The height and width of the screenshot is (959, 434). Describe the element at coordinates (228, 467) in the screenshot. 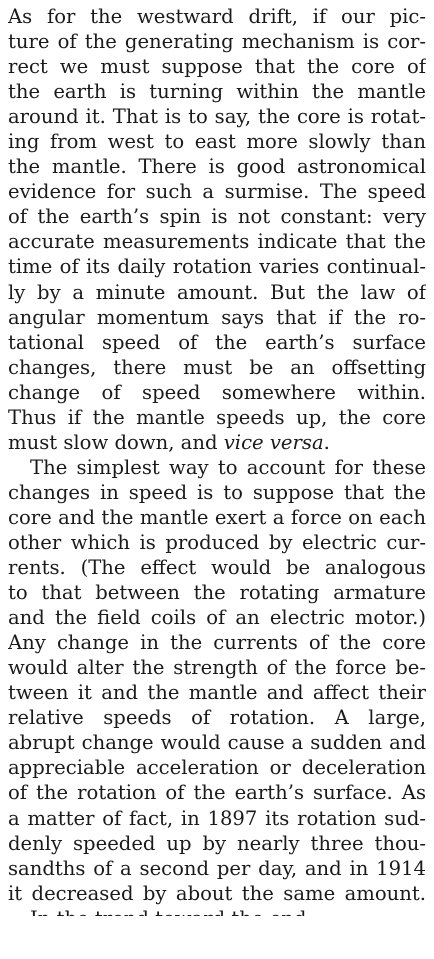

I see `text-line: The simplest way to account for these` at that location.